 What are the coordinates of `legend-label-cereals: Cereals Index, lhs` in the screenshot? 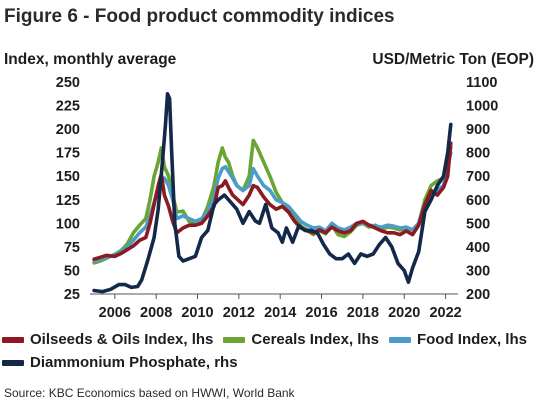 It's located at (315, 339).